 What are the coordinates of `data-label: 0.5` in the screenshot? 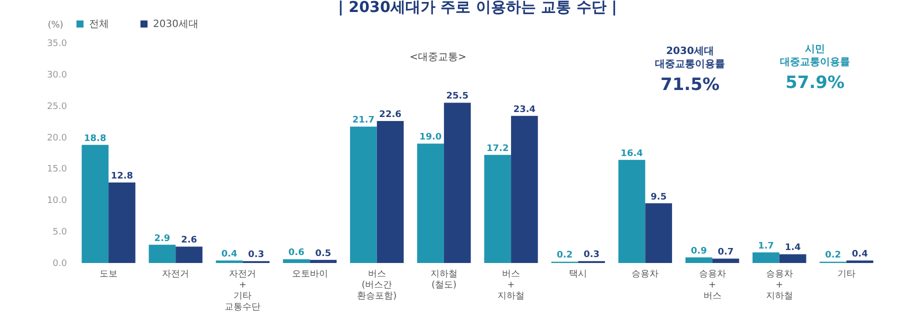 It's located at (323, 253).